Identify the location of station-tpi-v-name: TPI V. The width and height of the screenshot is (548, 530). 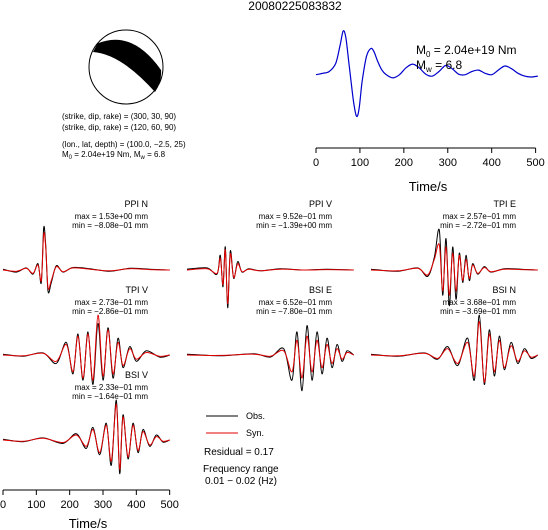
(136, 290).